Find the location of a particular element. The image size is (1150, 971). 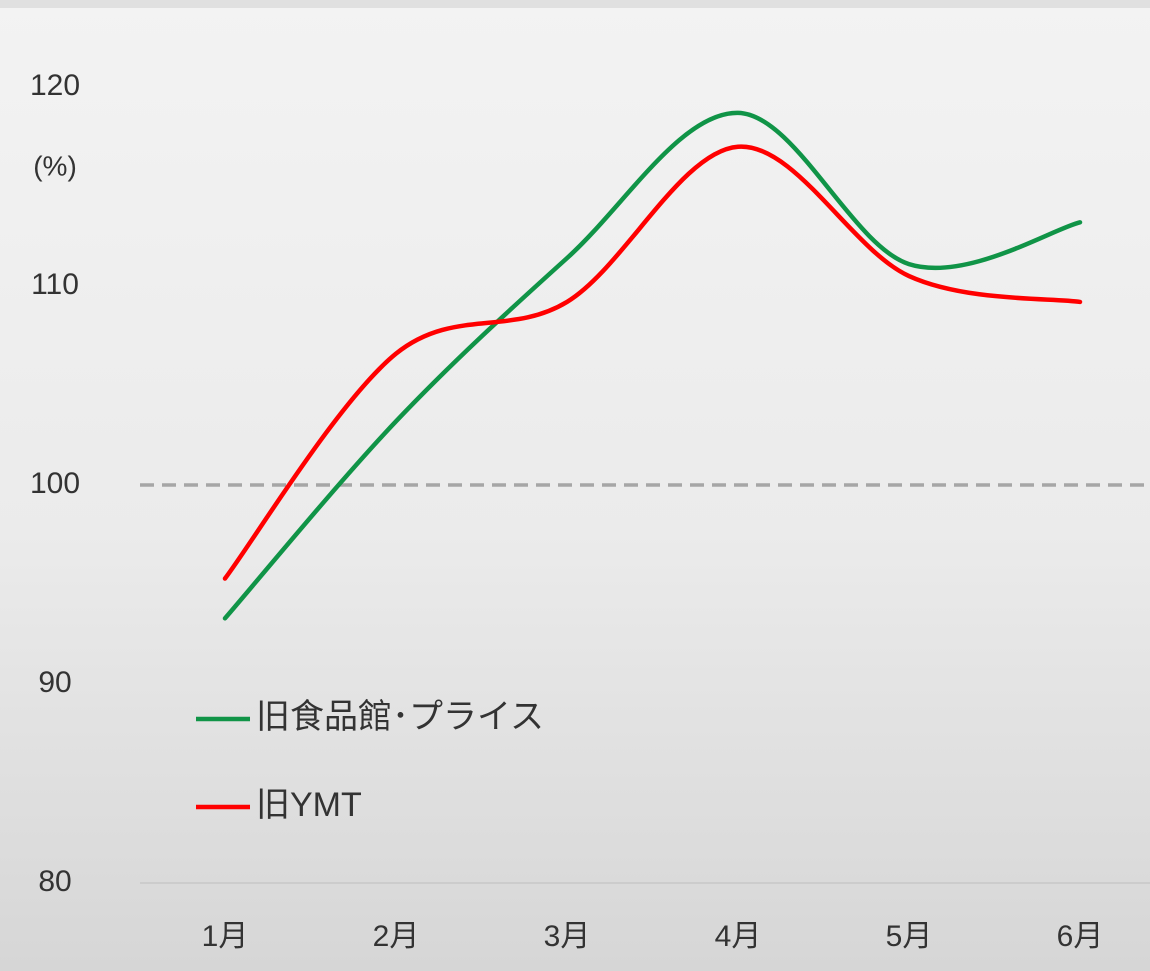

legend-label: 旧食品館･プライス is located at coordinates (400, 717).